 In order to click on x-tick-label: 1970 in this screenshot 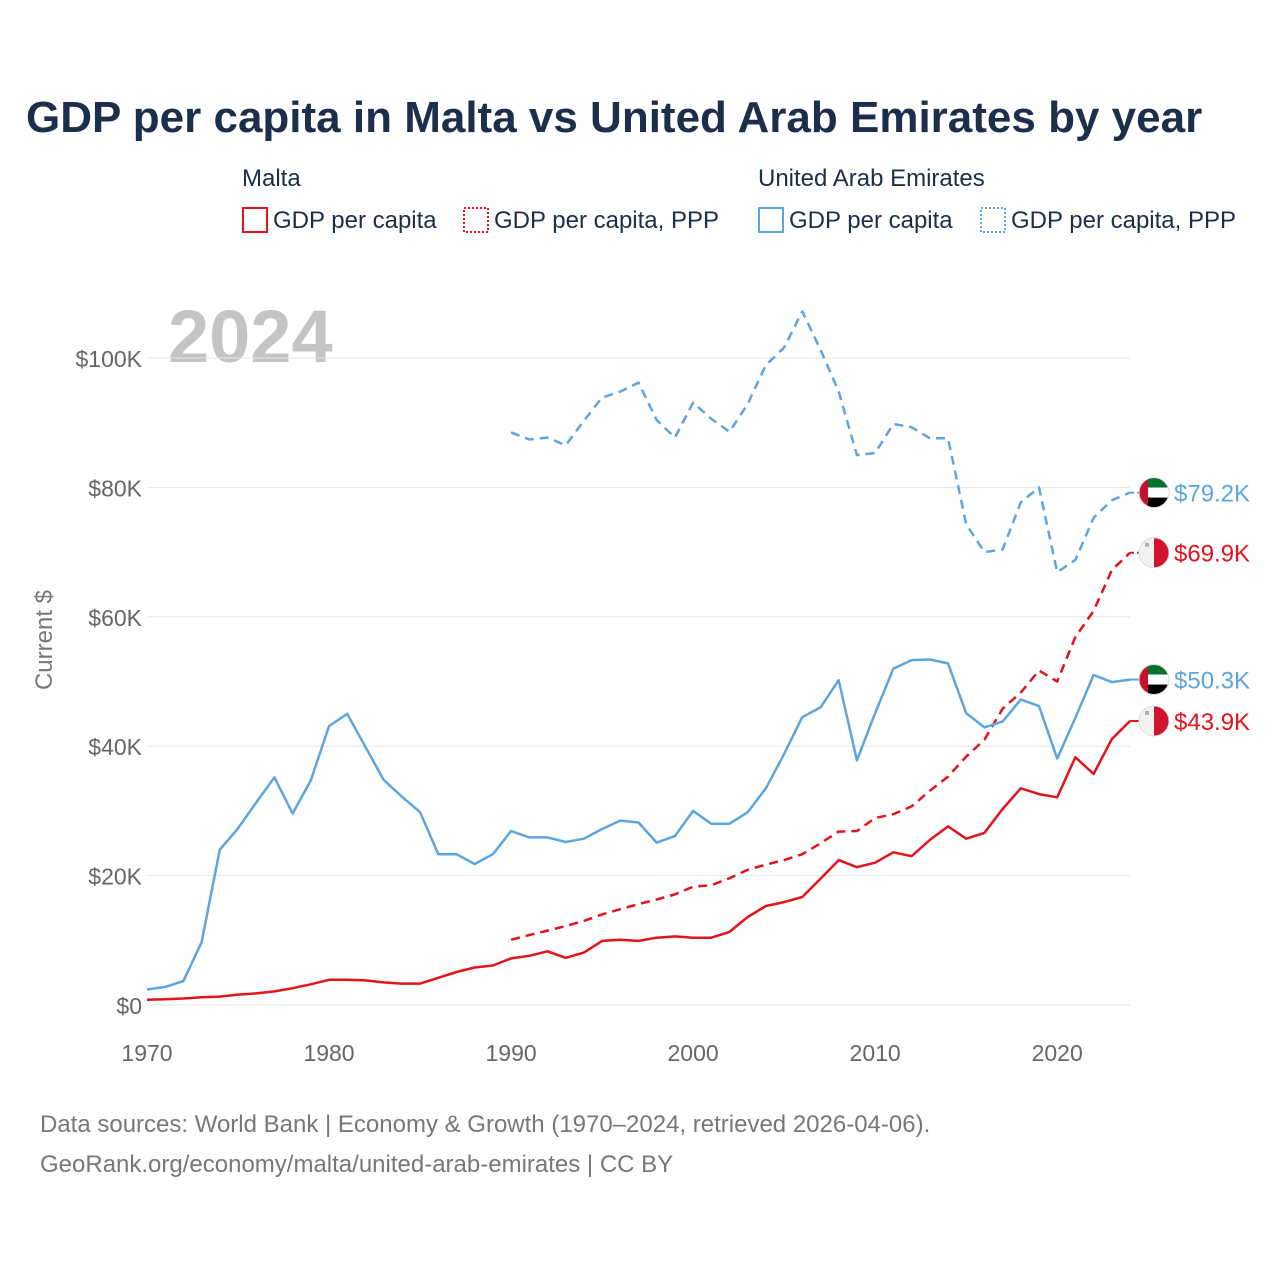, I will do `click(146, 1053)`.